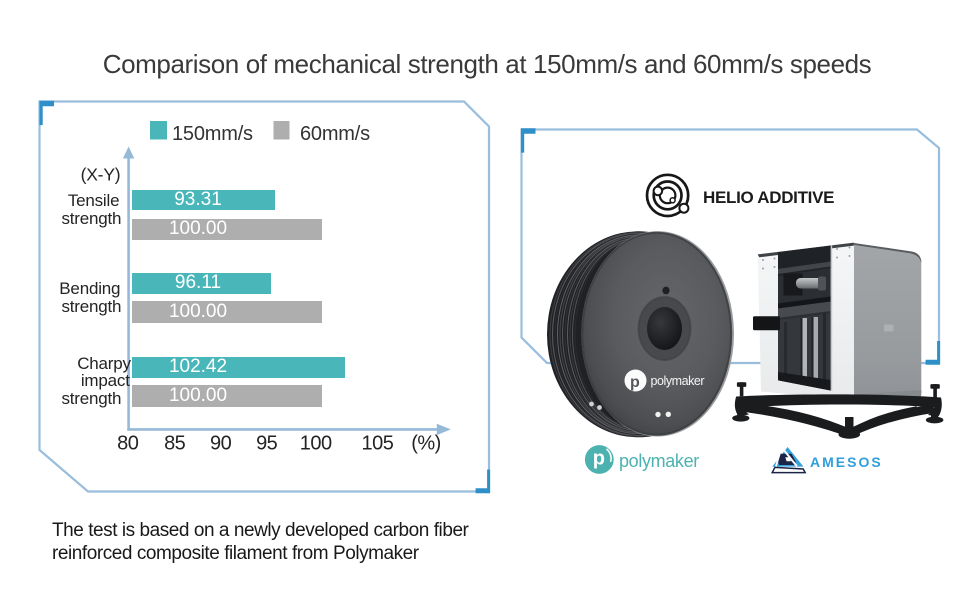 The height and width of the screenshot is (591, 980). Describe the element at coordinates (678, 381) in the screenshot. I see `svg-text: polymaker` at that location.